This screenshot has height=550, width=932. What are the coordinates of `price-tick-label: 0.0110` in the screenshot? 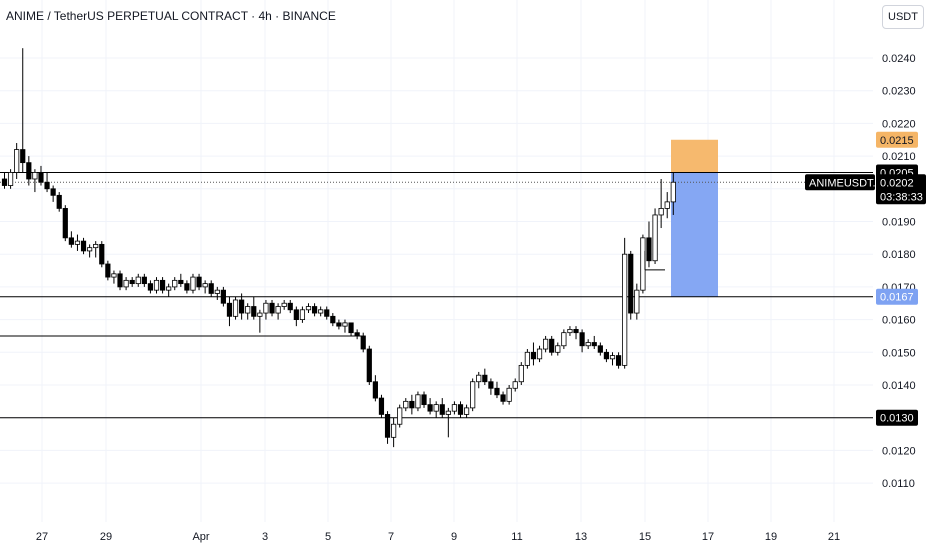 It's located at (898, 484).